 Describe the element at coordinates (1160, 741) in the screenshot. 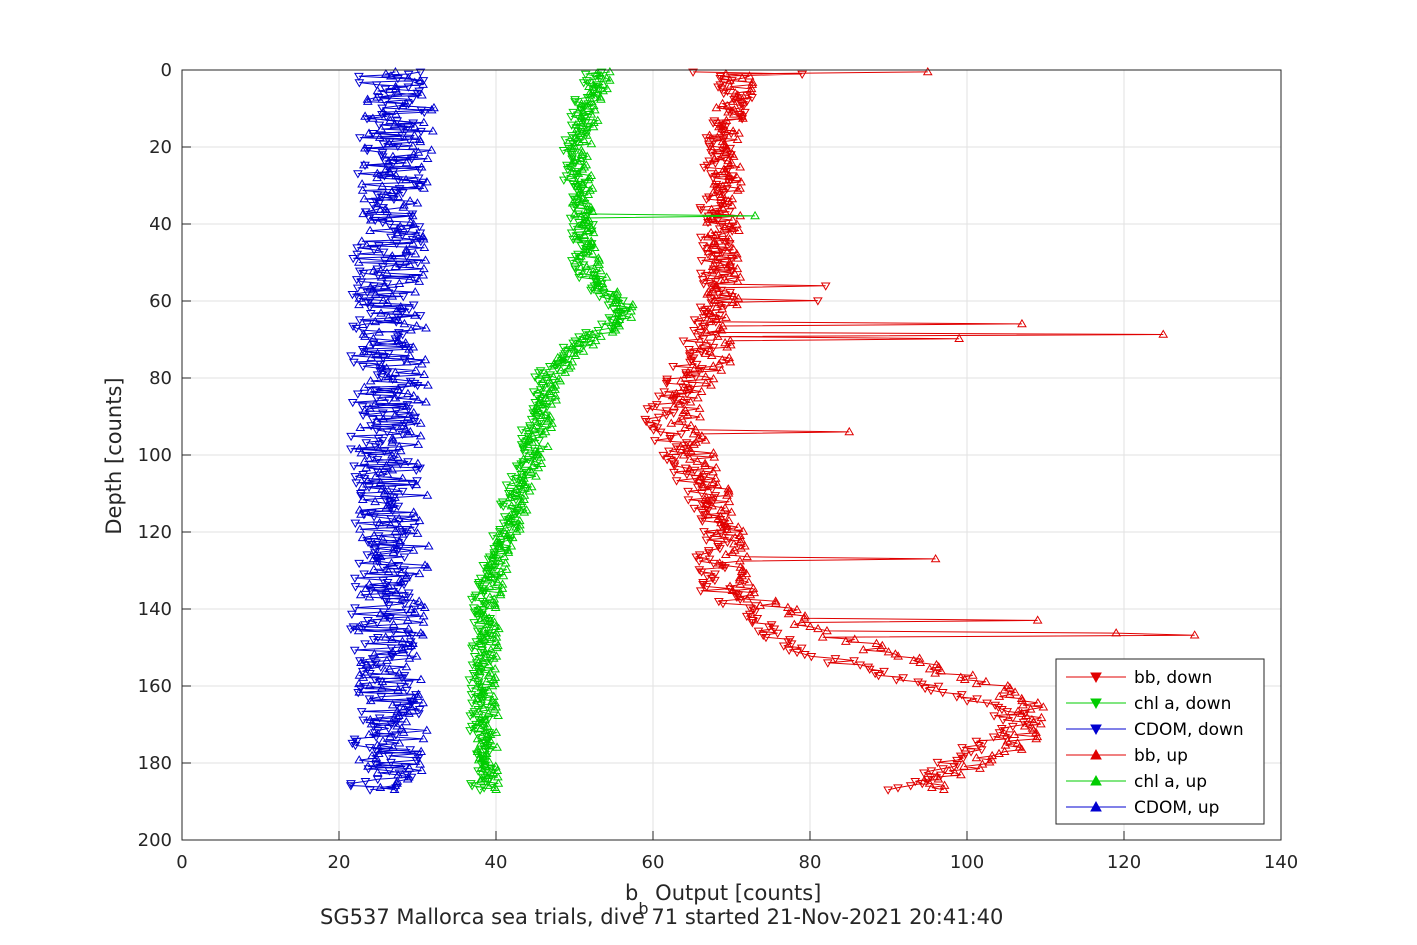

I see `legend-box` at that location.